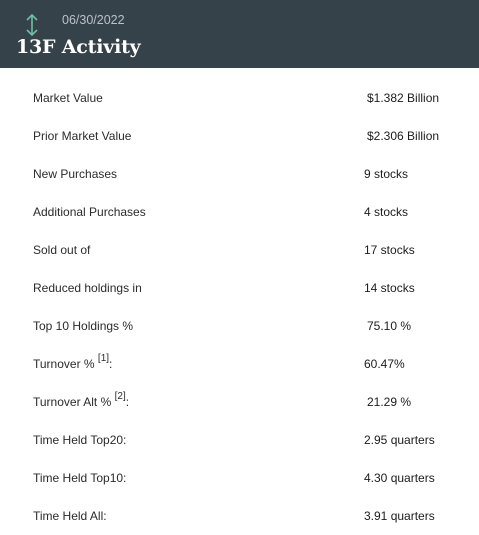 The width and height of the screenshot is (479, 535). What do you see at coordinates (239, 136) in the screenshot?
I see `stat-row-prior-market-value: Prior Market Value $2.306 Billion` at bounding box center [239, 136].